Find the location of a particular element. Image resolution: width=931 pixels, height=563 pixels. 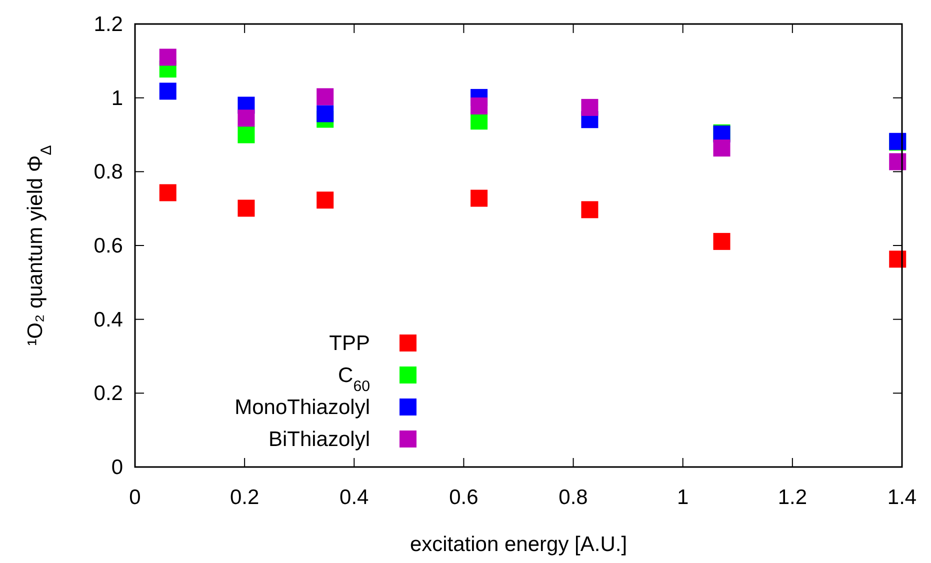

x-tick-label: 1 is located at coordinates (683, 497).